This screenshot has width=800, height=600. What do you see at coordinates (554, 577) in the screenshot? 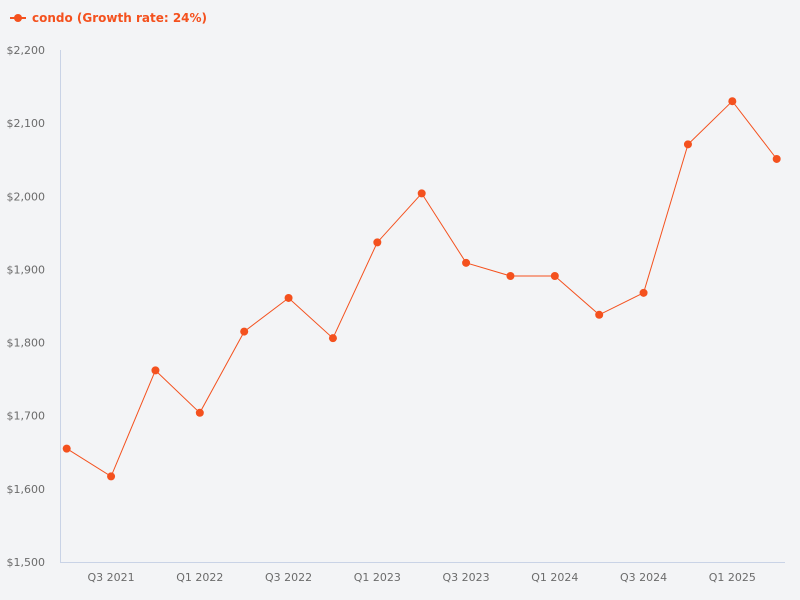
I see `x-tick-label: Q1 2024` at bounding box center [554, 577].